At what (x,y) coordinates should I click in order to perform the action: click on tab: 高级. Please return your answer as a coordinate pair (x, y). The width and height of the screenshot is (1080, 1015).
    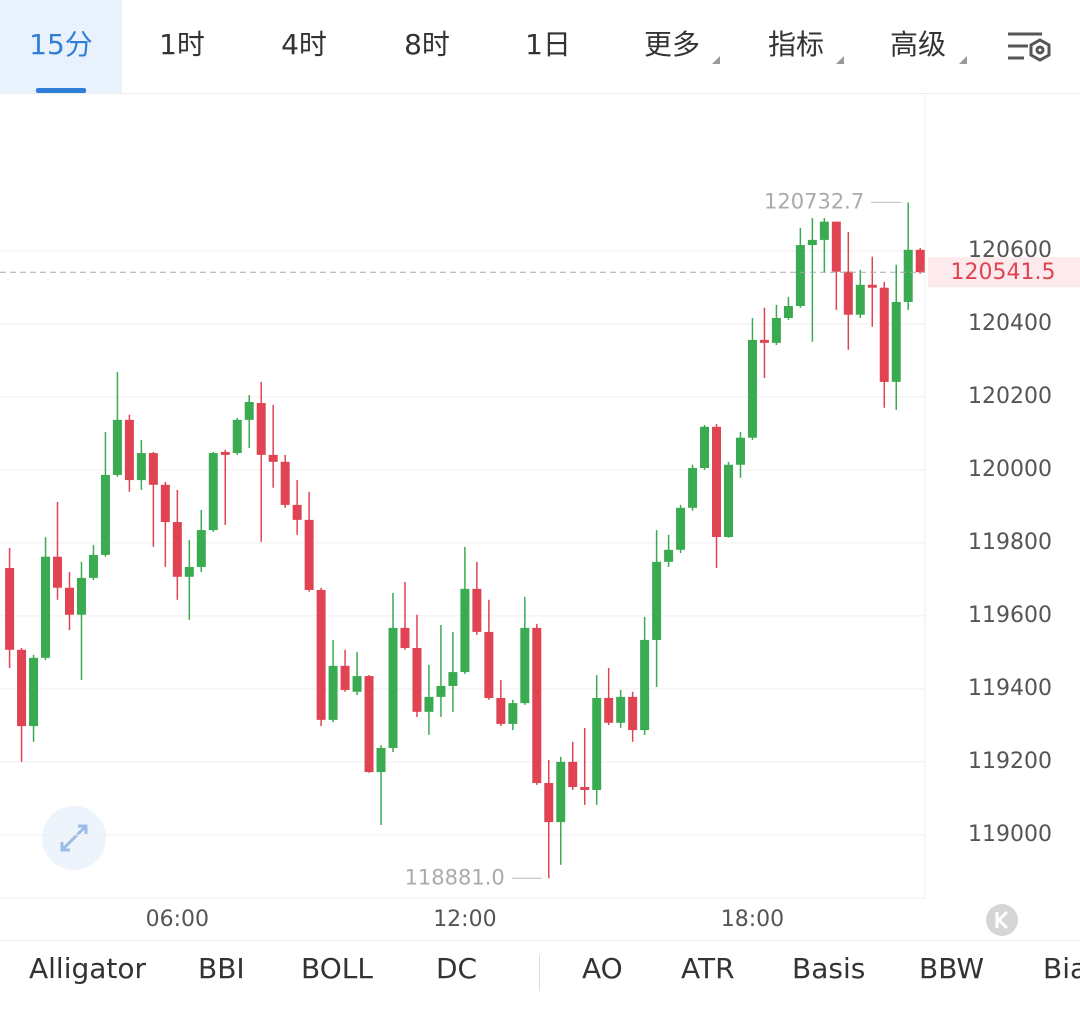
    Looking at the image, I should click on (917, 44).